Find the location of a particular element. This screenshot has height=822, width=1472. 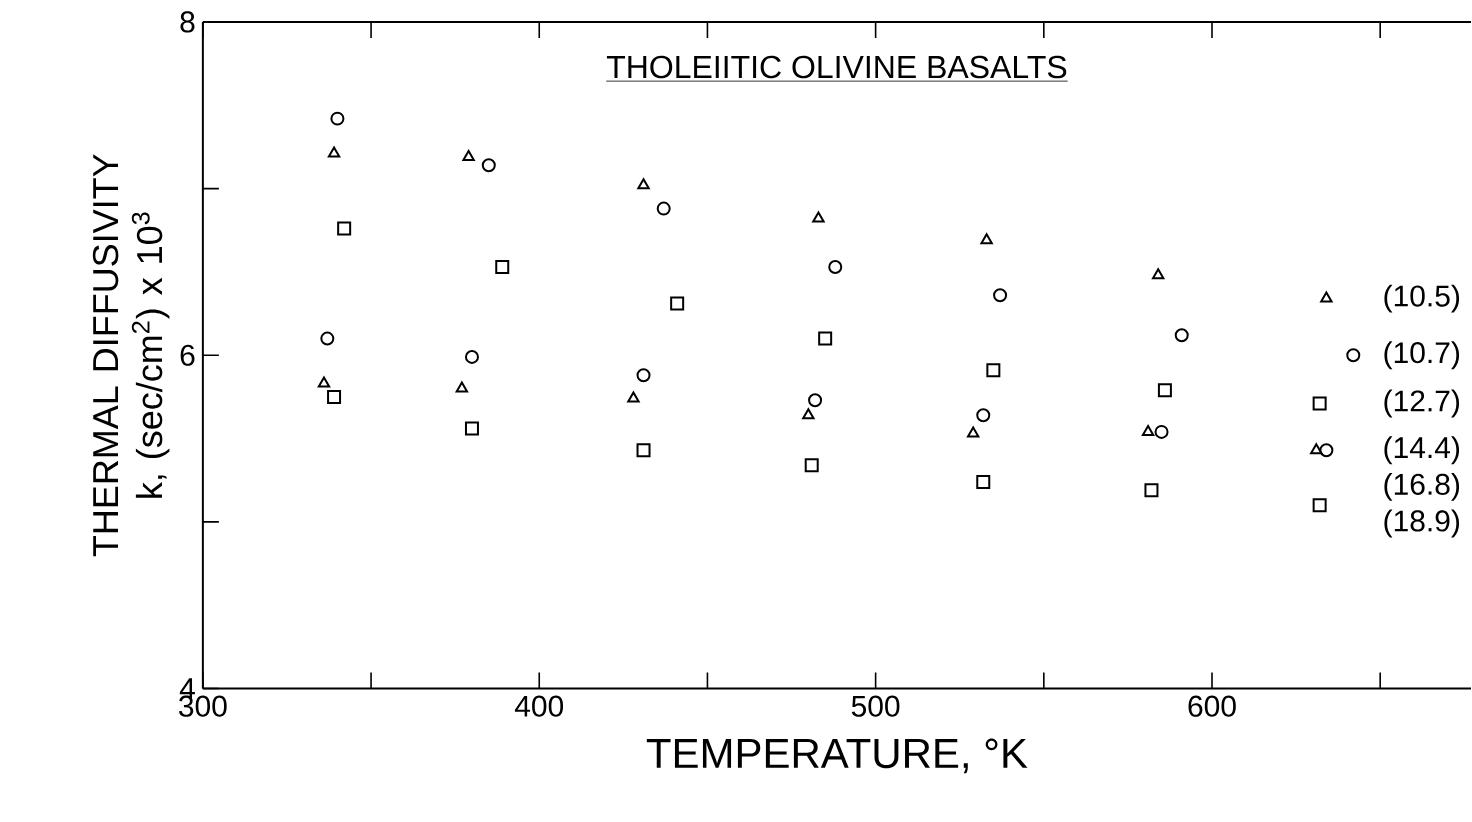

series-label: (10.5) is located at coordinates (1422, 298).